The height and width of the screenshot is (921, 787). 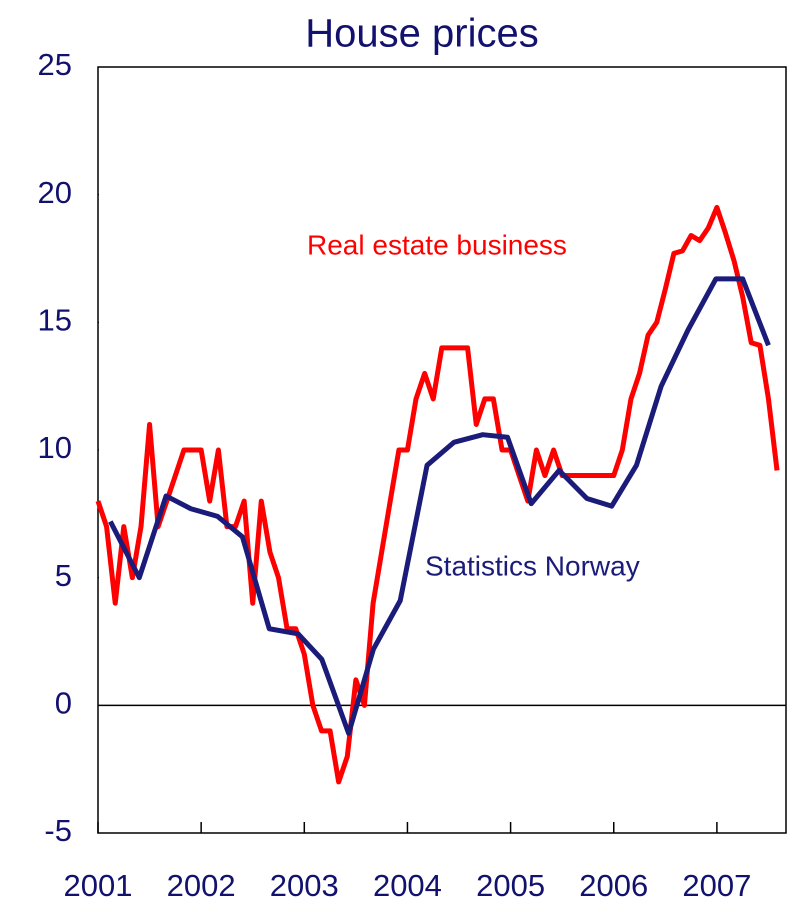 I want to click on annotation: Real estate business, so click(x=437, y=244).